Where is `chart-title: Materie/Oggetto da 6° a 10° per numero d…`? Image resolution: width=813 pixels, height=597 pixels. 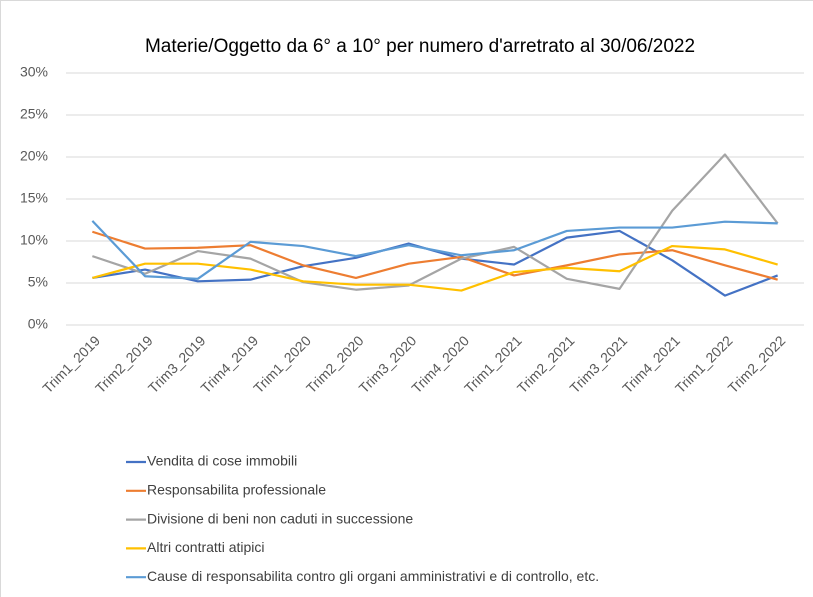 chart-title: Materie/Oggetto da 6° a 10° per numero d… is located at coordinates (420, 46).